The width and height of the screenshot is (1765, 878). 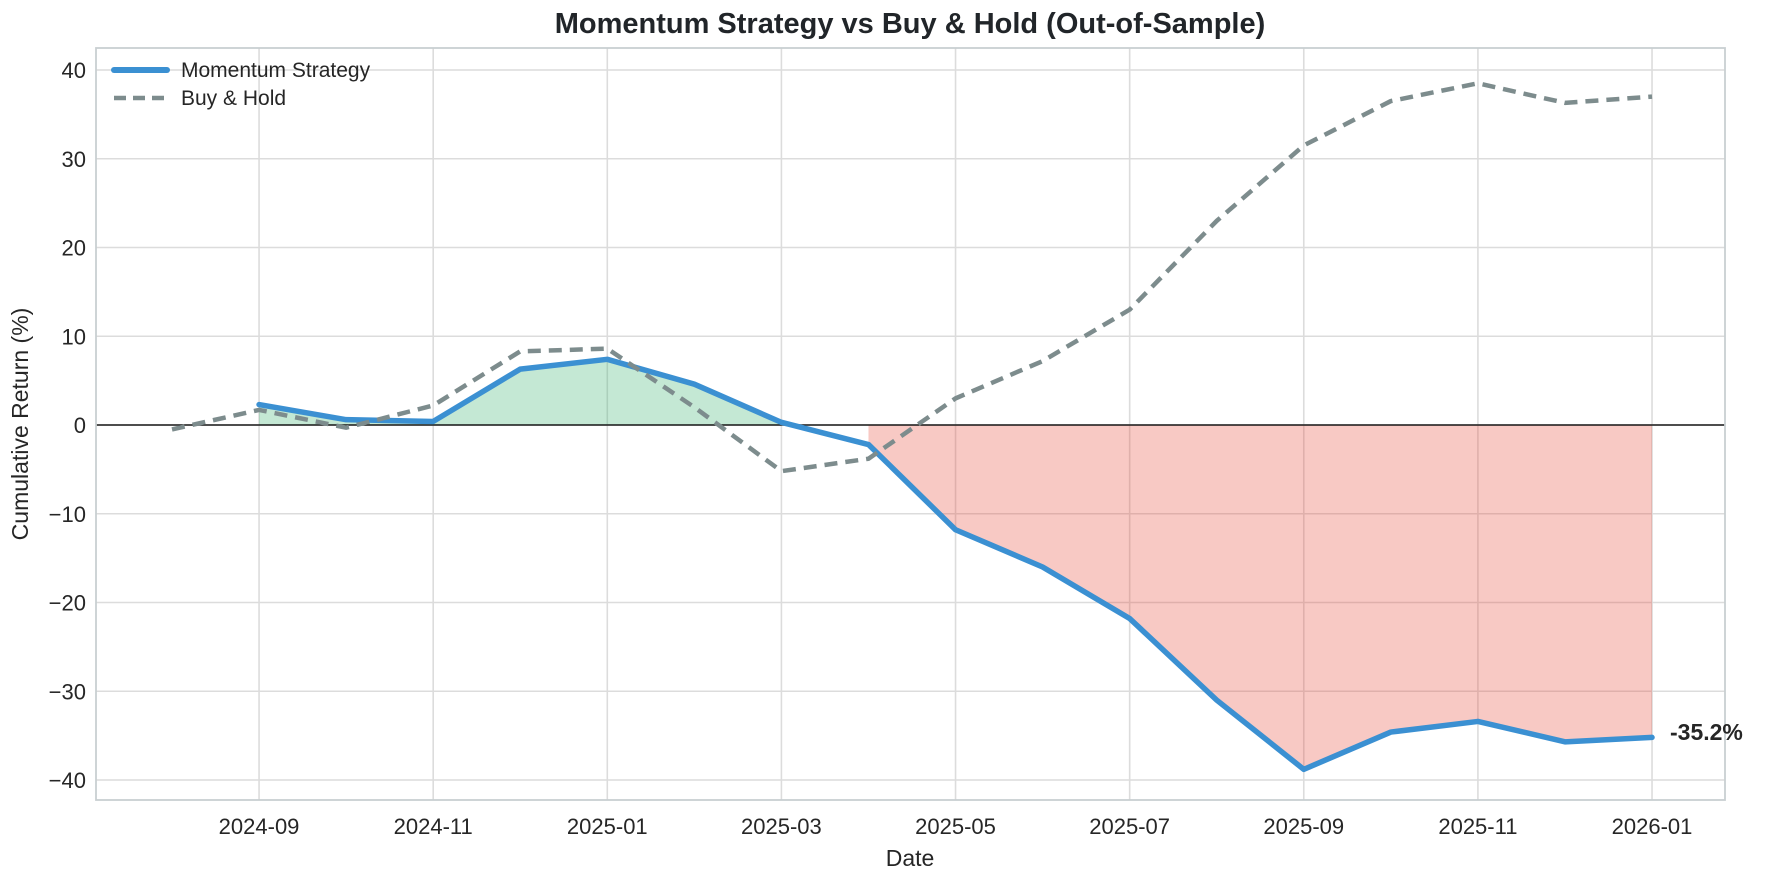 What do you see at coordinates (1706, 732) in the screenshot?
I see `final-return-annotation: -35.2%` at bounding box center [1706, 732].